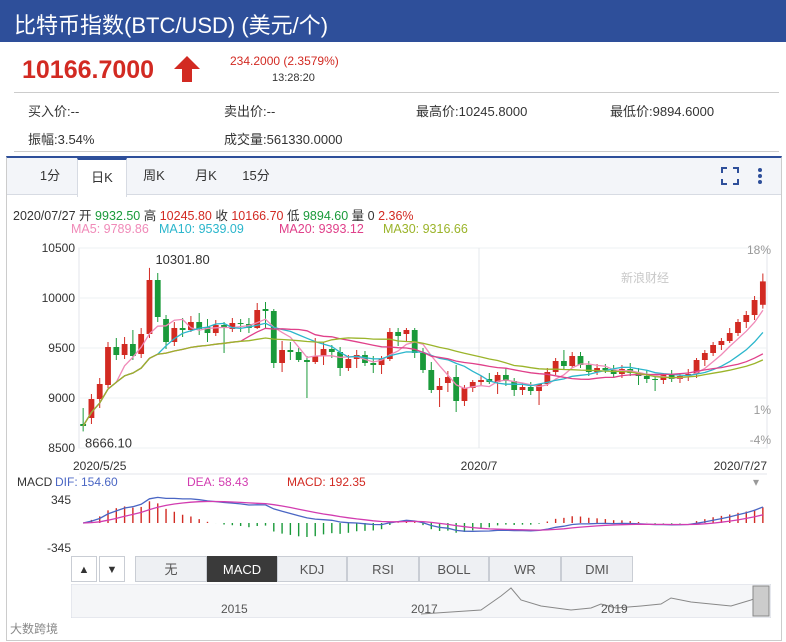 Image resolution: width=786 pixels, height=642 pixels. Describe the element at coordinates (234, 609) in the screenshot. I see `nav-year-2015: 2015` at that location.